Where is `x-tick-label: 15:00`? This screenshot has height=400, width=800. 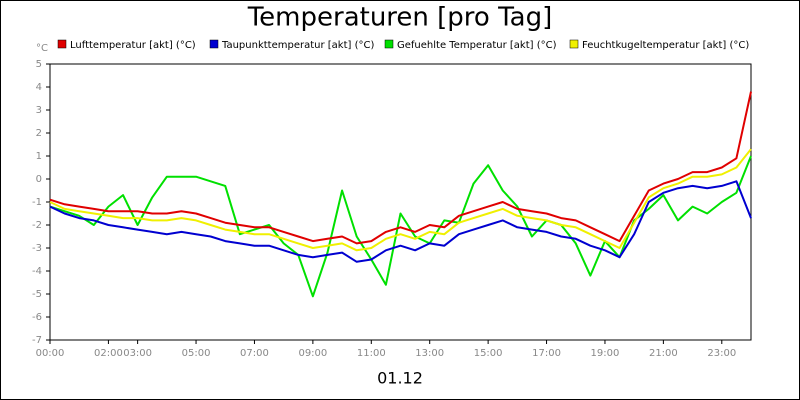 x-tick-label: 15:00 is located at coordinates (488, 353).